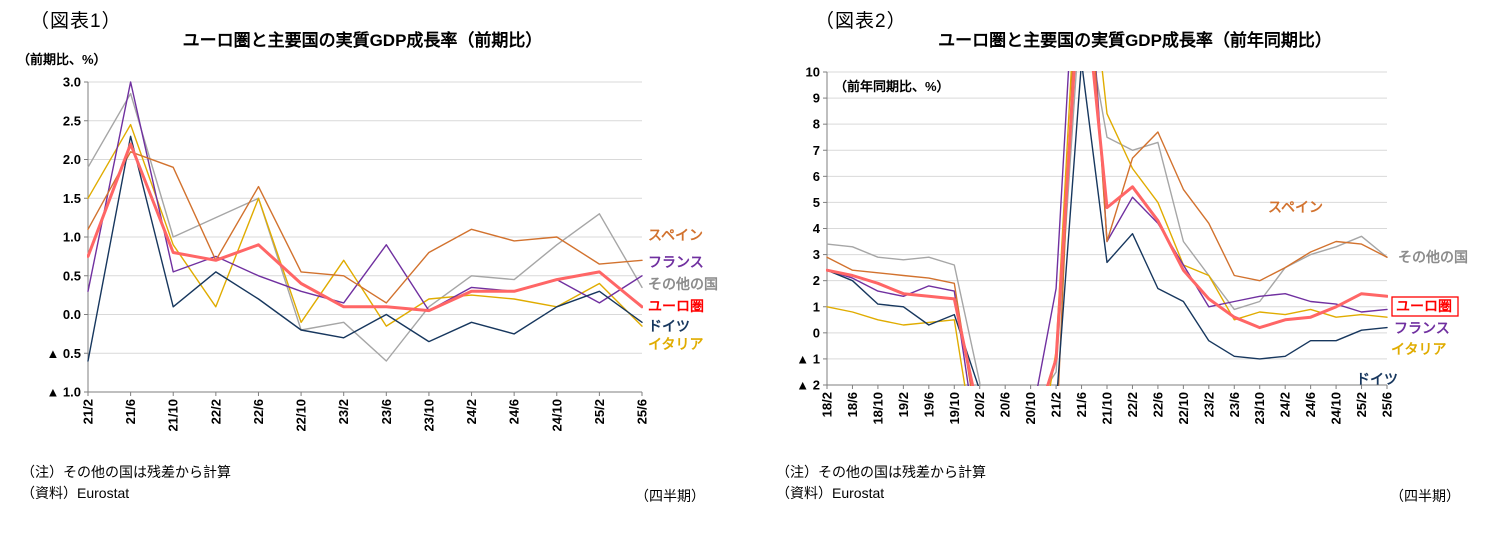 Image resolution: width=1505 pixels, height=539 pixels. I want to click on svg-text: 1, so click(816, 306).